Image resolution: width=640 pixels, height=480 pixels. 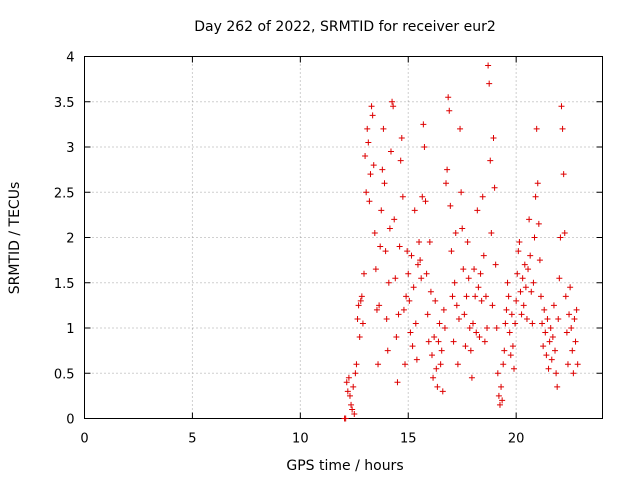 What do you see at coordinates (64, 103) in the screenshot?
I see `y-tick-label: 3.5` at bounding box center [64, 103].